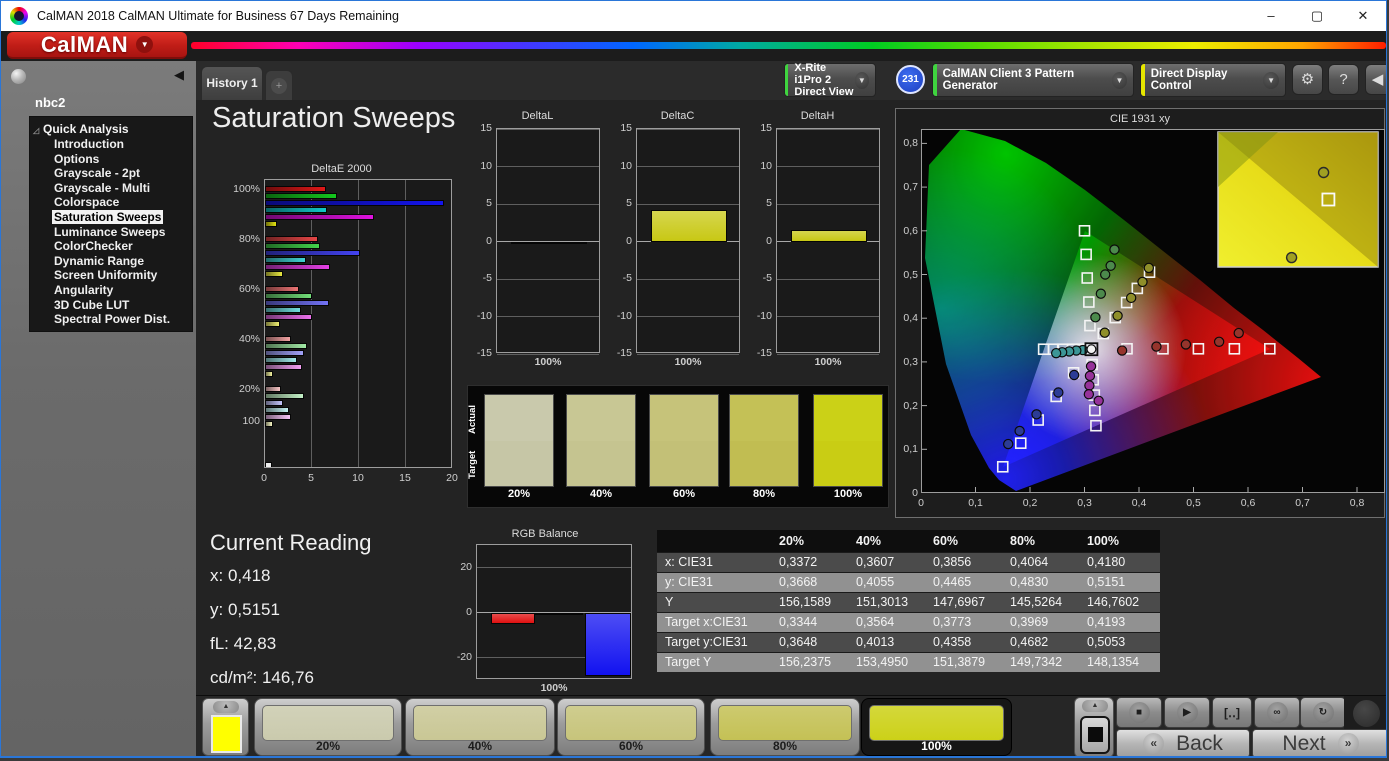  Describe the element at coordinates (328, 746) in the screenshot. I see `pattern-tile-label: 20%` at that location.